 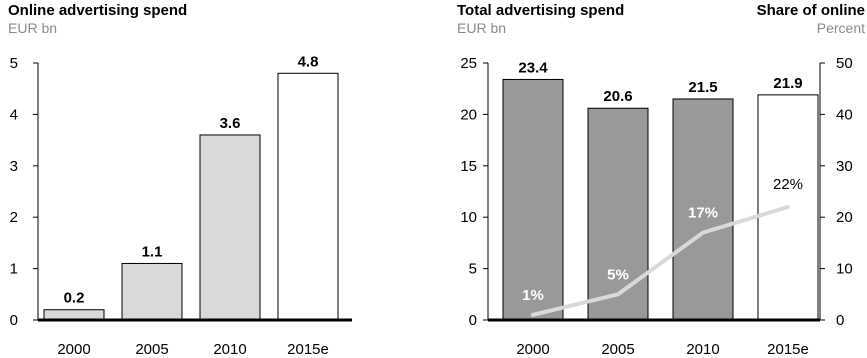 I want to click on y-tick-label: 1, so click(x=14, y=269).